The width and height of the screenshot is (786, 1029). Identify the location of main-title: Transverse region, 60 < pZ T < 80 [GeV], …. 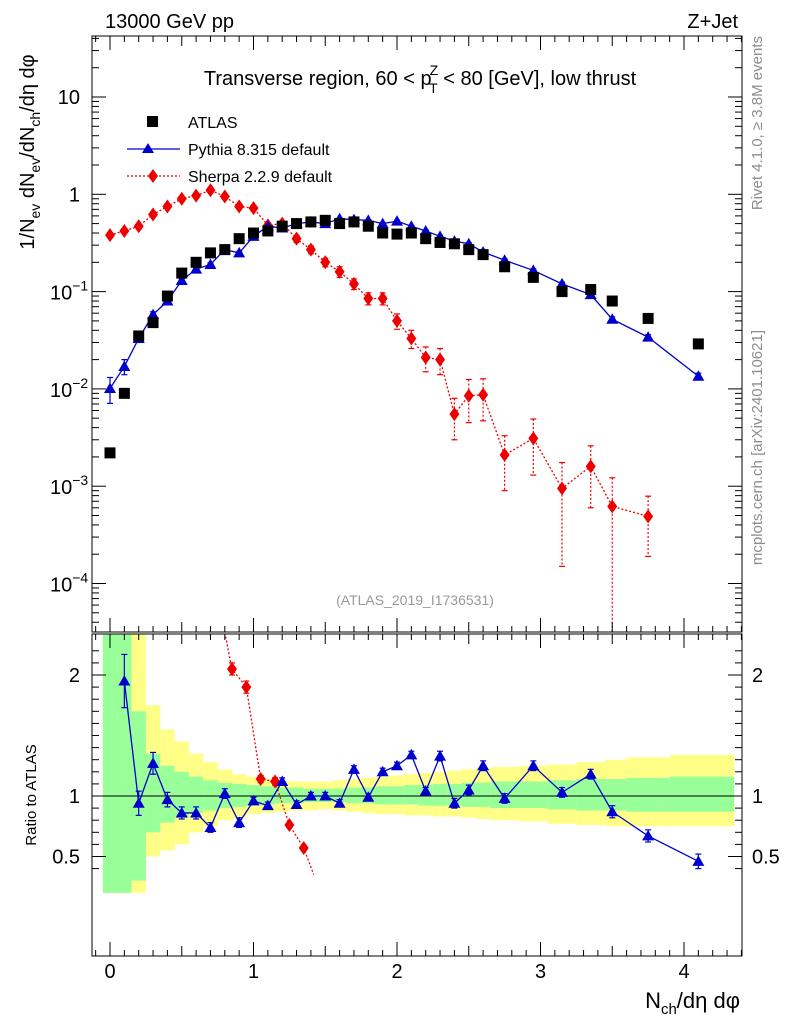
(420, 79).